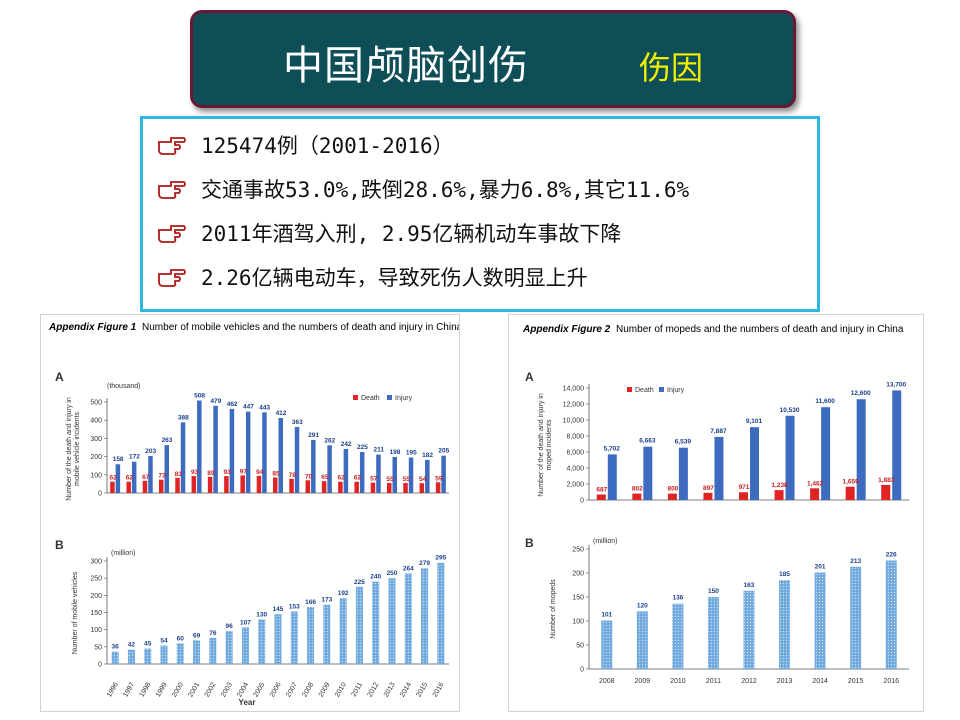 This screenshot has height=720, width=960. Describe the element at coordinates (211, 689) in the screenshot. I see `xtick-label: 2002` at that location.